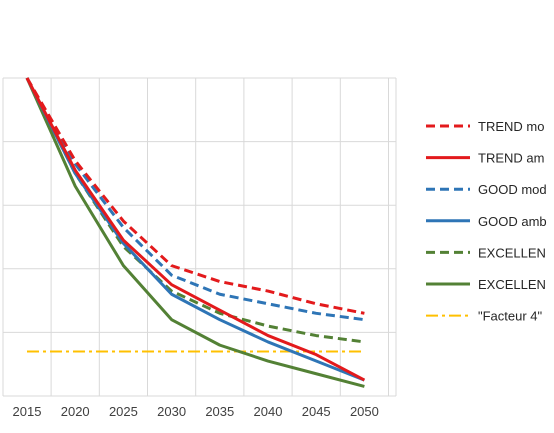 This screenshot has width=554, height=433. What do you see at coordinates (171, 411) in the screenshot?
I see `x-tick-label: 2030` at bounding box center [171, 411].